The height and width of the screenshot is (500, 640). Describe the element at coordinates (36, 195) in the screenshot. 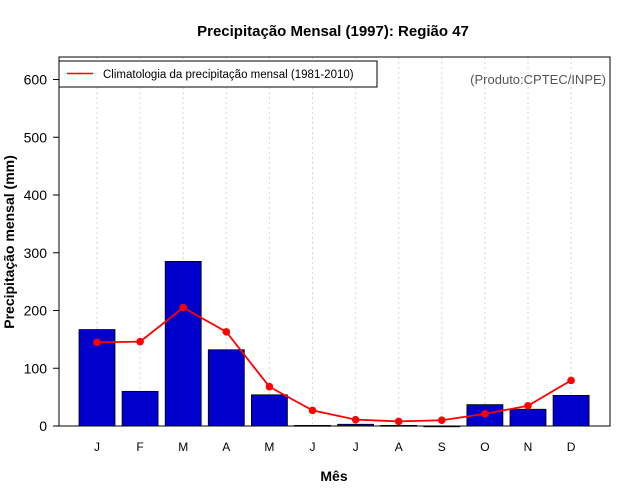

I see `y-tick-label: 400` at that location.